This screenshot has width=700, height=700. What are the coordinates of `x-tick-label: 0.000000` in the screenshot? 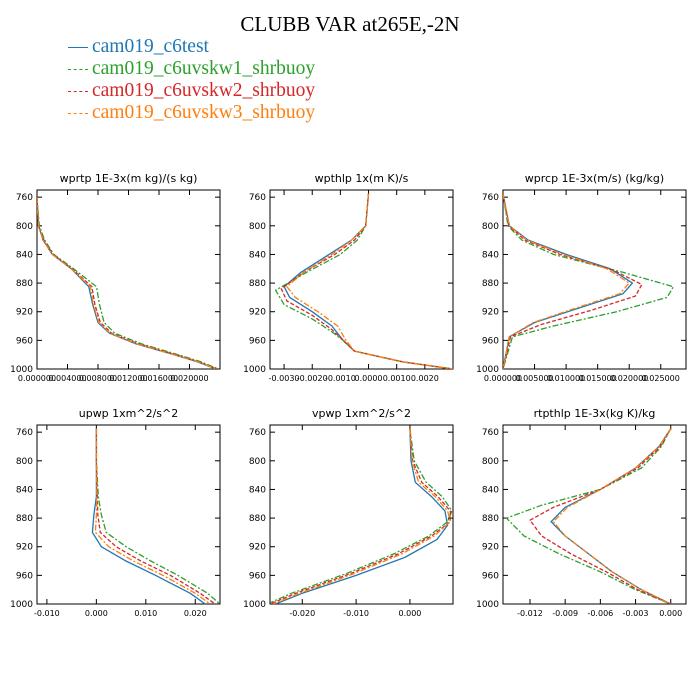 It's located at (37, 378).